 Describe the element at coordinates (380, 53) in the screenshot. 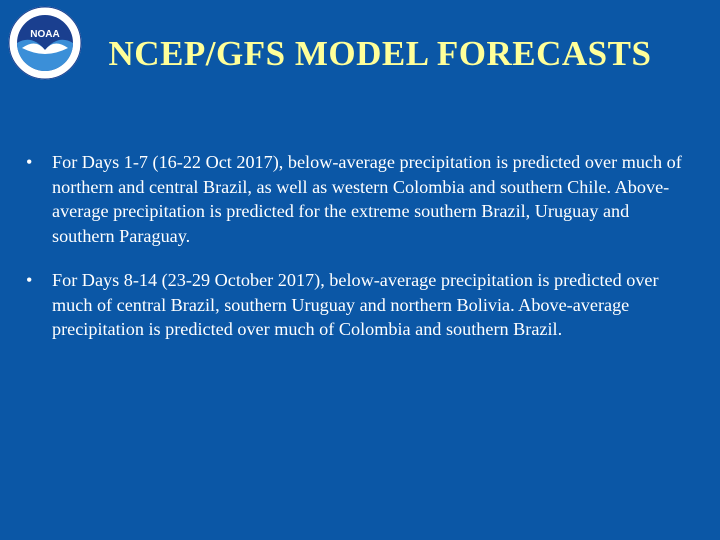

I see `slide-title: NCEP/GFS MODEL FORECASTS` at that location.